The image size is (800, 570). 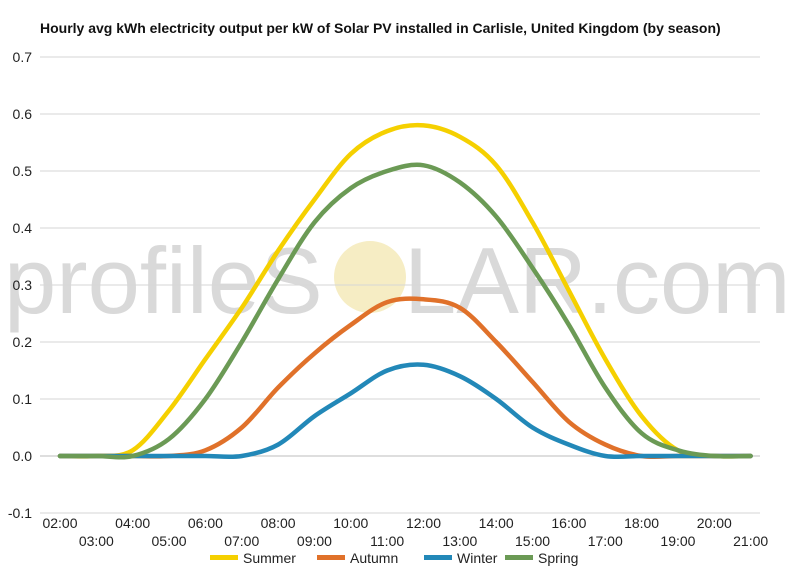 I want to click on x-tick-label: 09:00, so click(x=314, y=541).